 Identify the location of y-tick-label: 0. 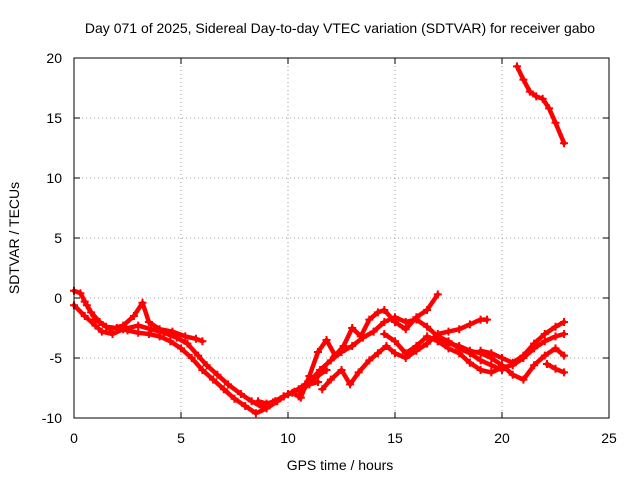
(58, 298).